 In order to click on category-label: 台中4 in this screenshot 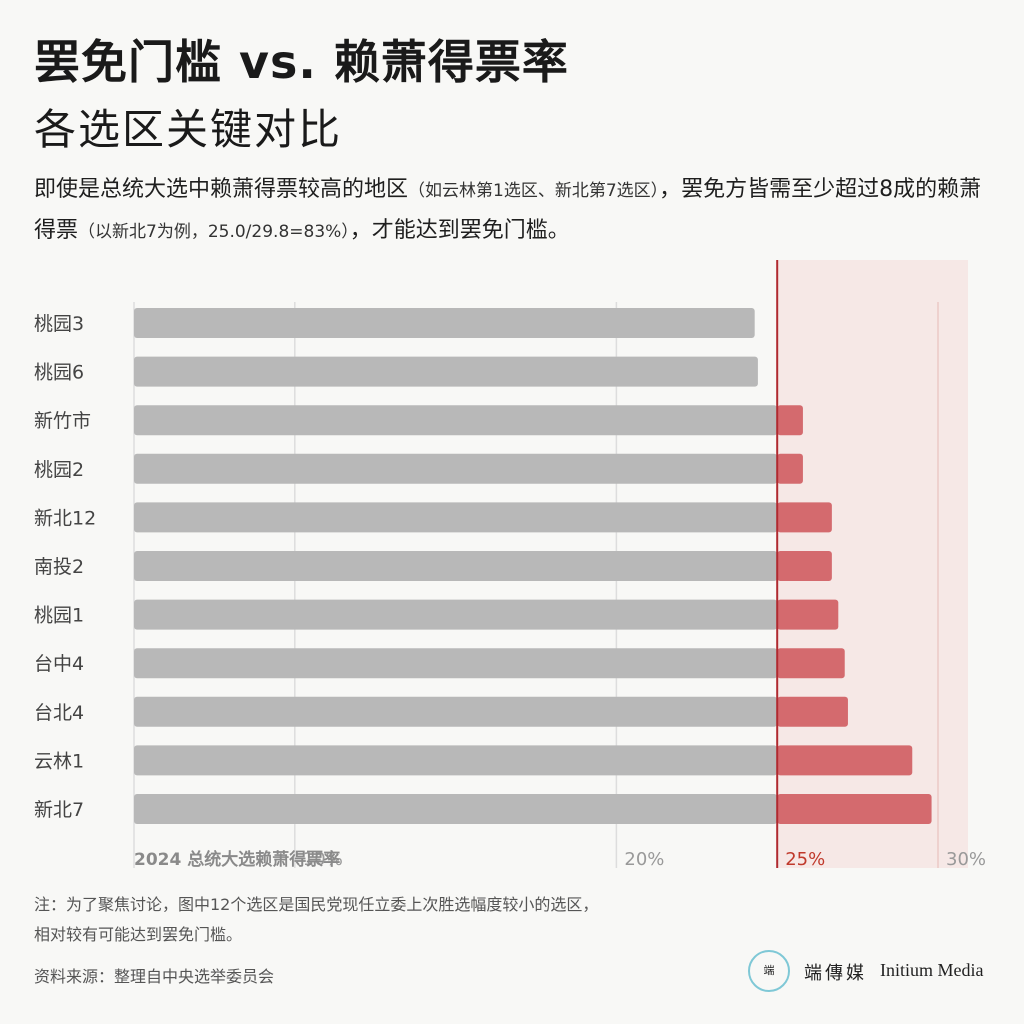, I will do `click(59, 664)`.